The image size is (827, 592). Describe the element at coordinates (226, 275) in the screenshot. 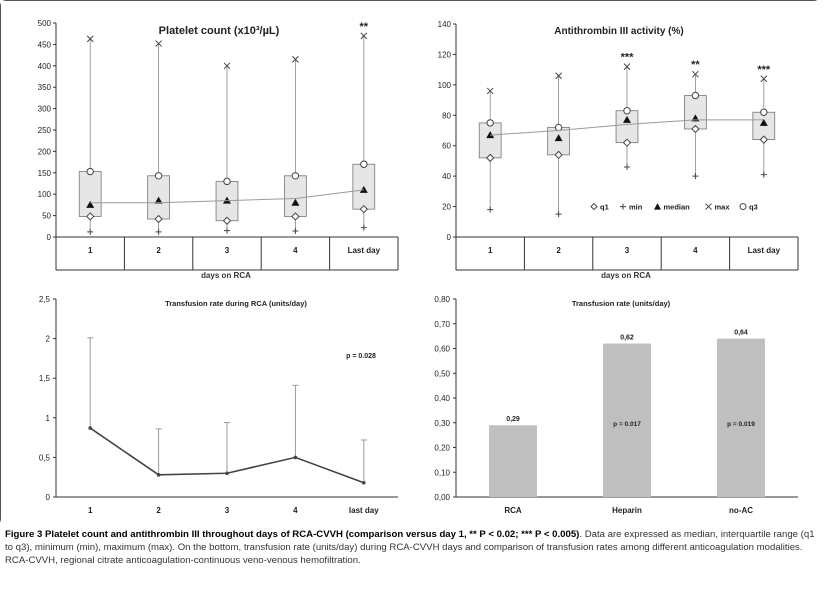

I see `x-axis-title-platelet: days on RCA` at that location.